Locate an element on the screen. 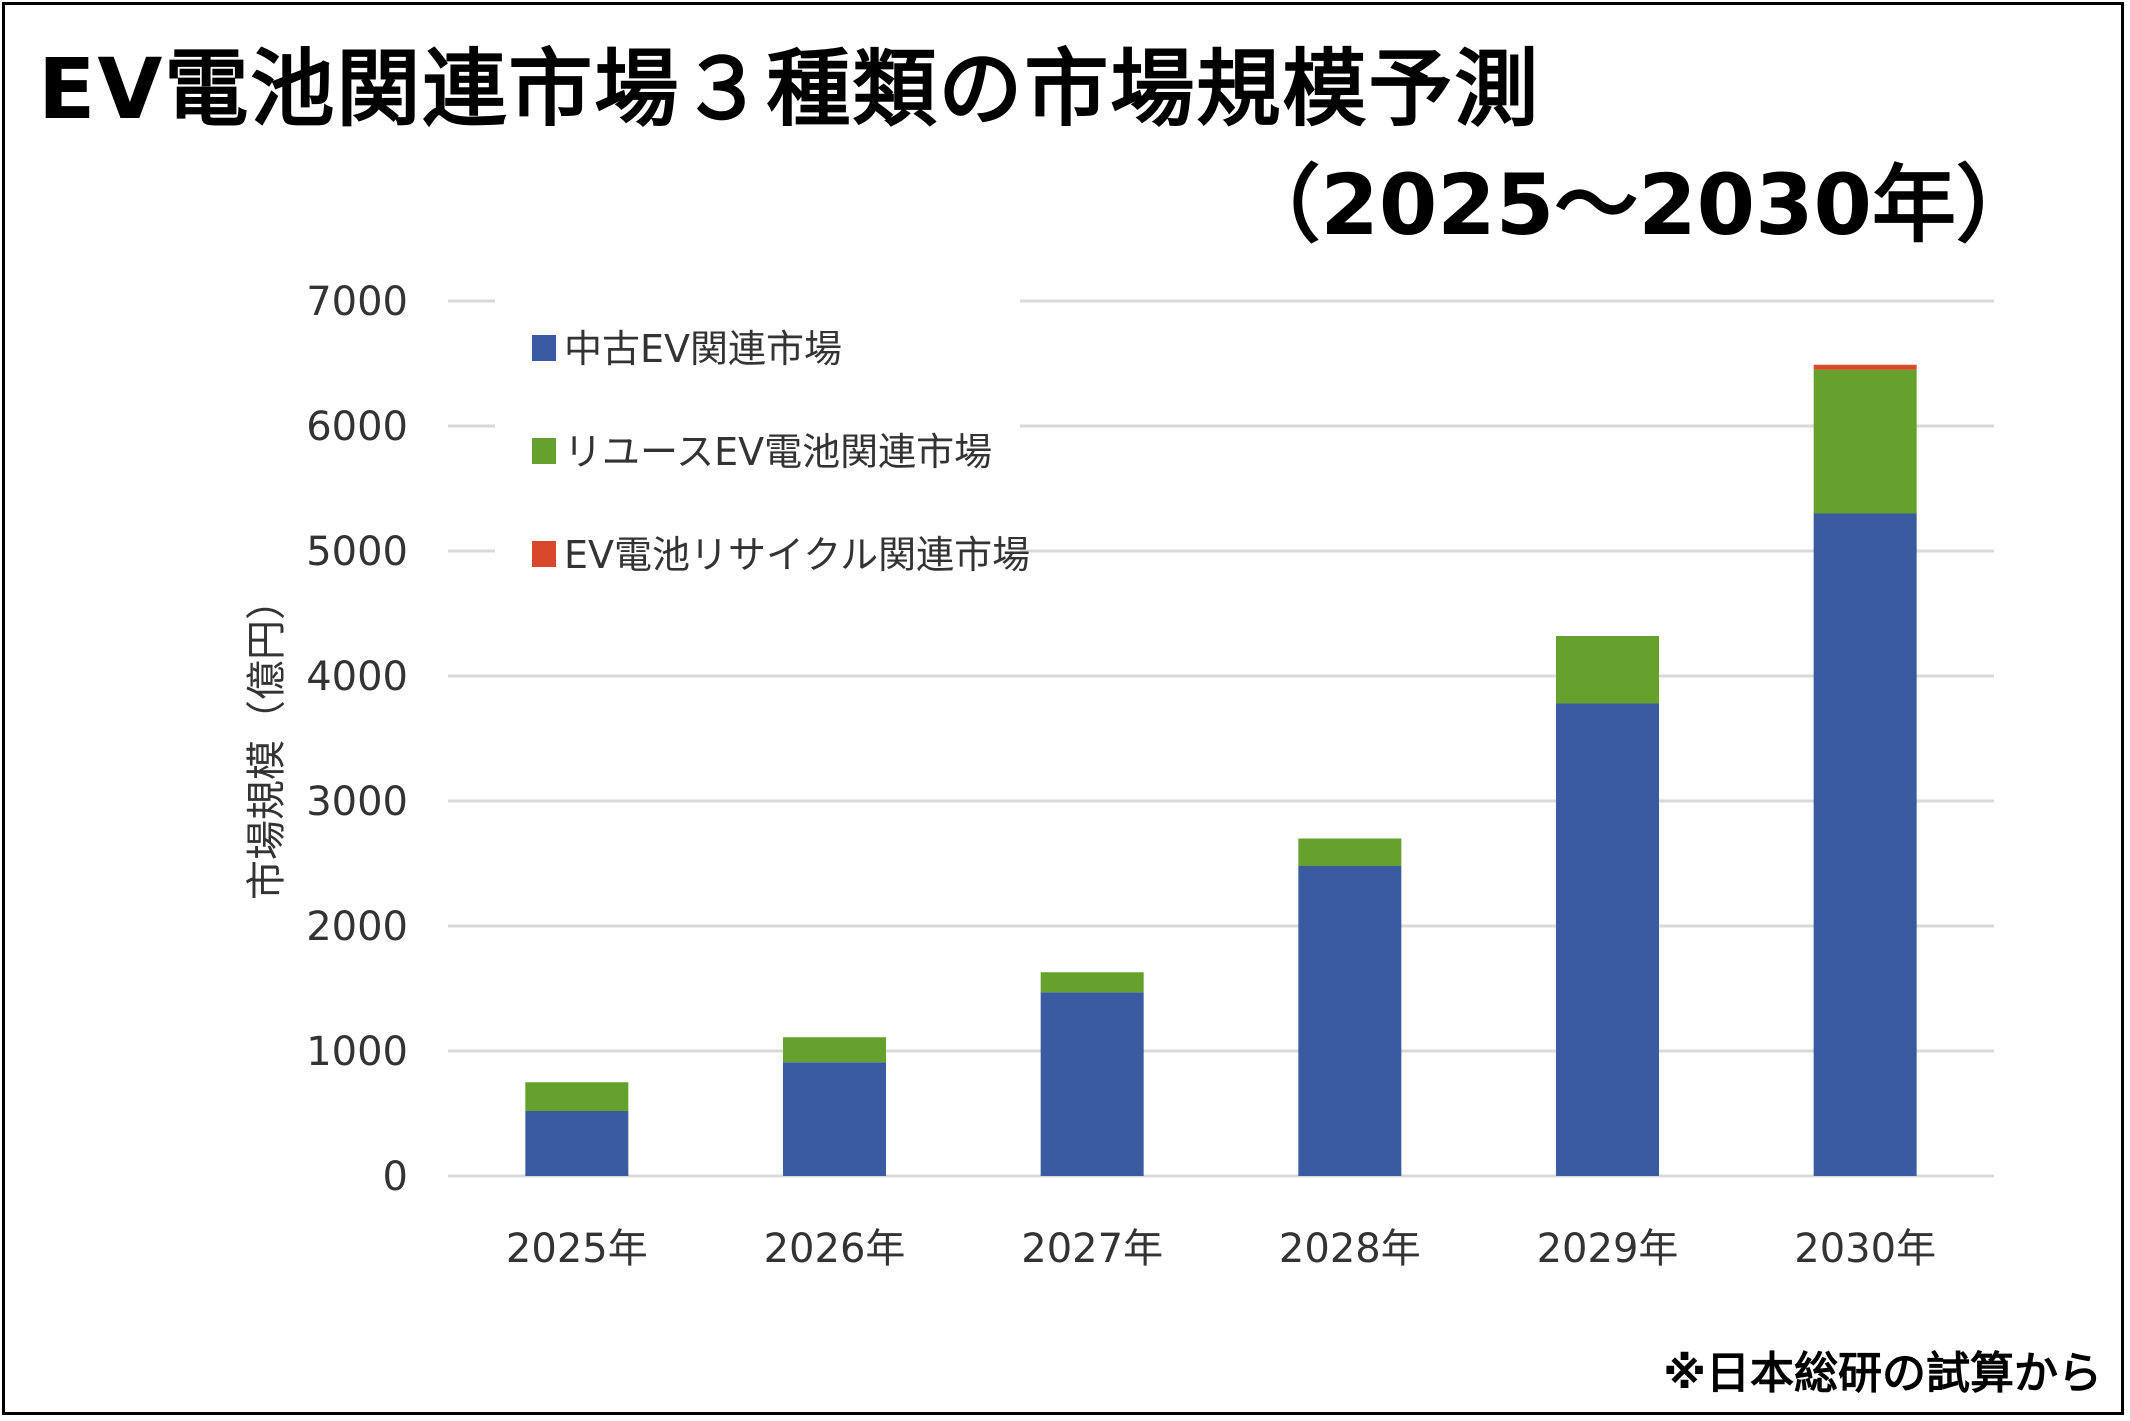 The image size is (2130, 1421). x-tick-label: 2029年 is located at coordinates (1608, 1249).